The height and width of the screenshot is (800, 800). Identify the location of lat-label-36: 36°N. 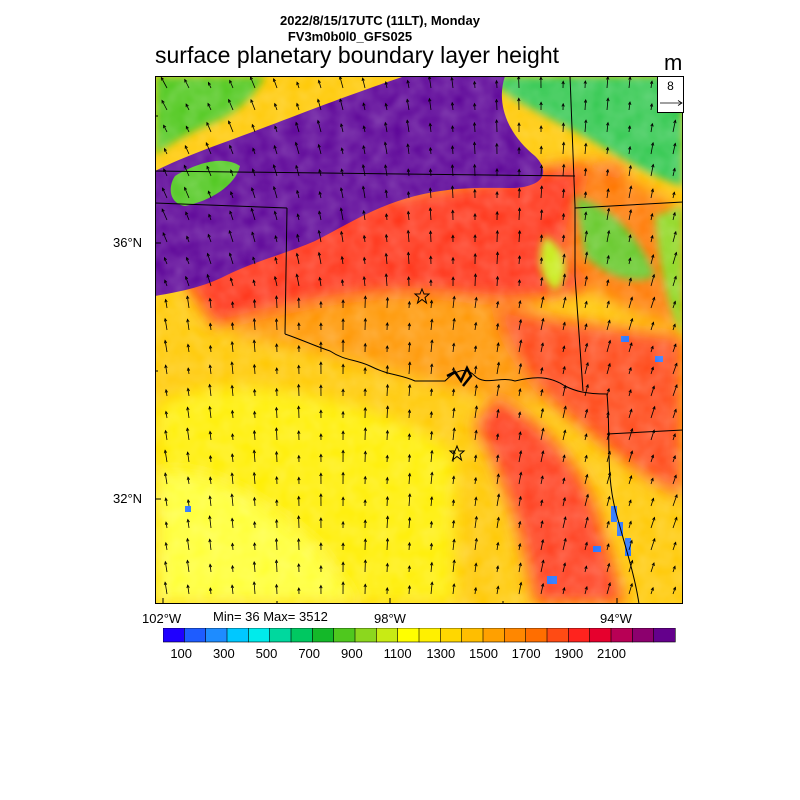
(128, 242).